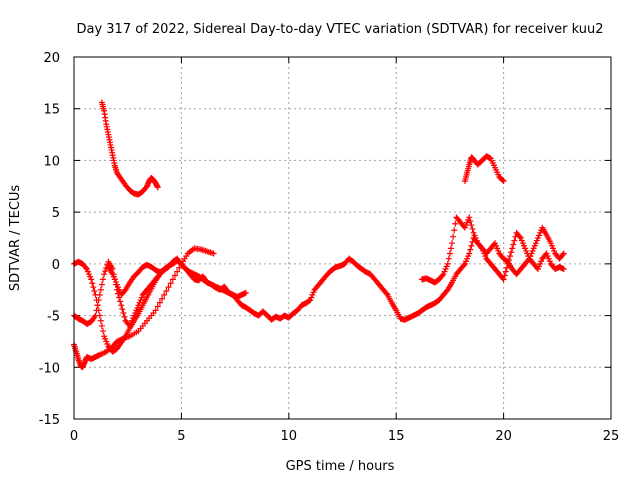 This screenshot has width=640, height=480. Describe the element at coordinates (129, 148) in the screenshot. I see `series-track-a` at that location.